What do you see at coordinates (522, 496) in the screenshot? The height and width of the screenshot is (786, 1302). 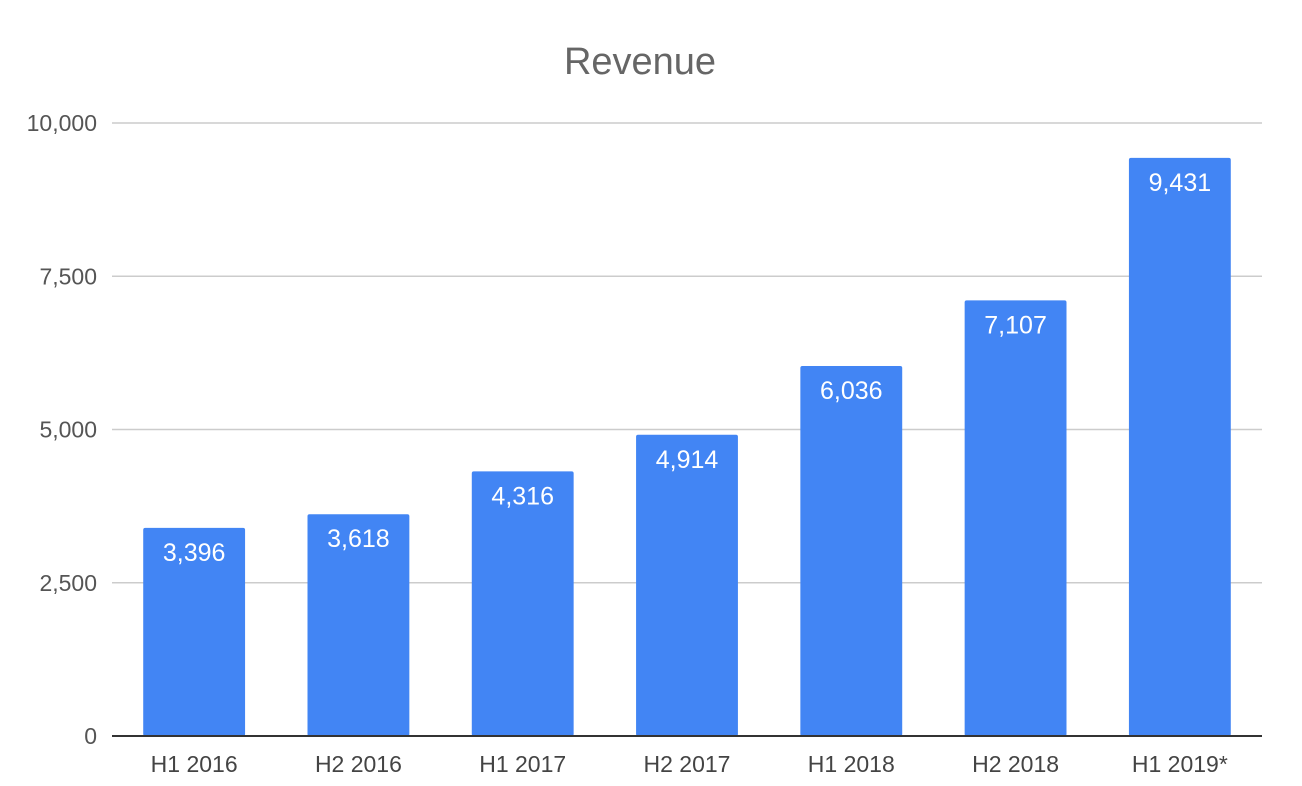 I see `bar-value-label: 4,316` at bounding box center [522, 496].